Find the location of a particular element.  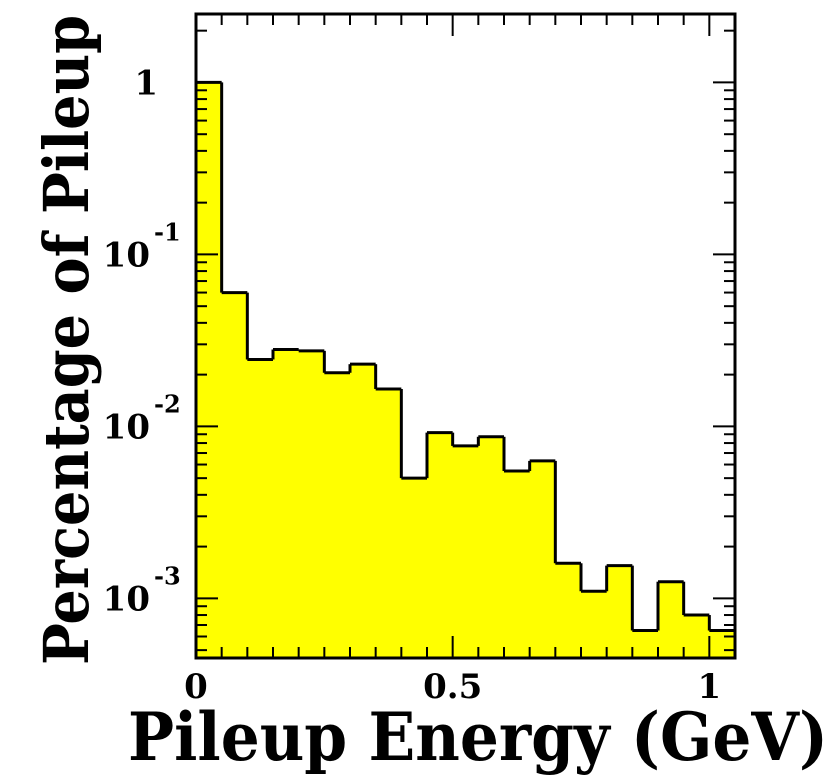

x-tick-label: 0 is located at coordinates (196, 687).